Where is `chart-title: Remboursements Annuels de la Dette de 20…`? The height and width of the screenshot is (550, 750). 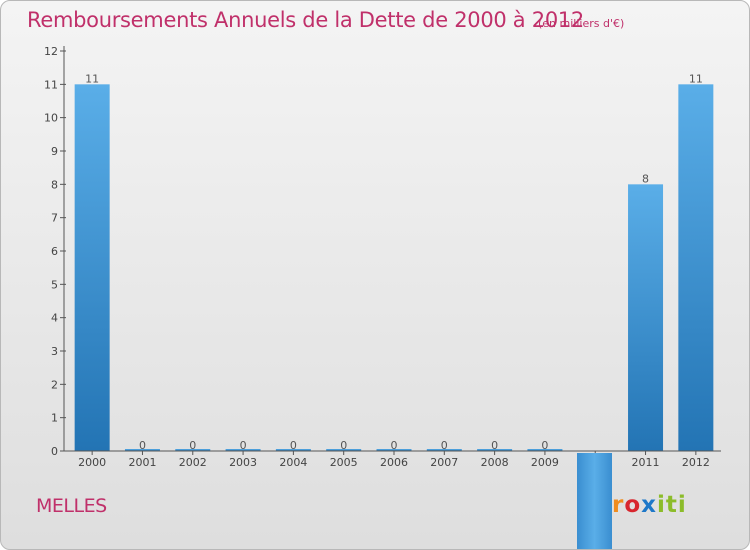 chart-title: Remboursements Annuels de la Dette de 20… is located at coordinates (305, 20).